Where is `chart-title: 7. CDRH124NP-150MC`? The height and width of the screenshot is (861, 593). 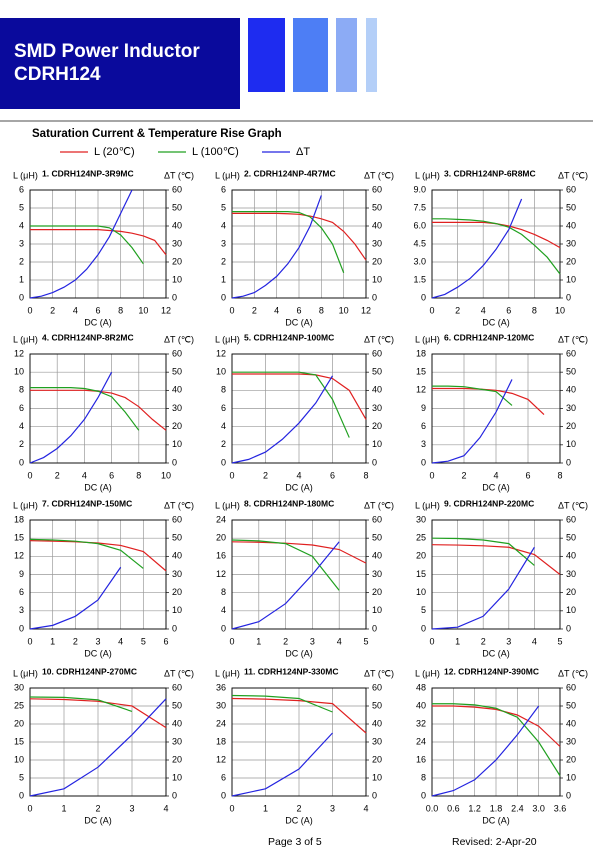
chart-title: 7. CDRH124NP-150MC is located at coordinates (87, 503).